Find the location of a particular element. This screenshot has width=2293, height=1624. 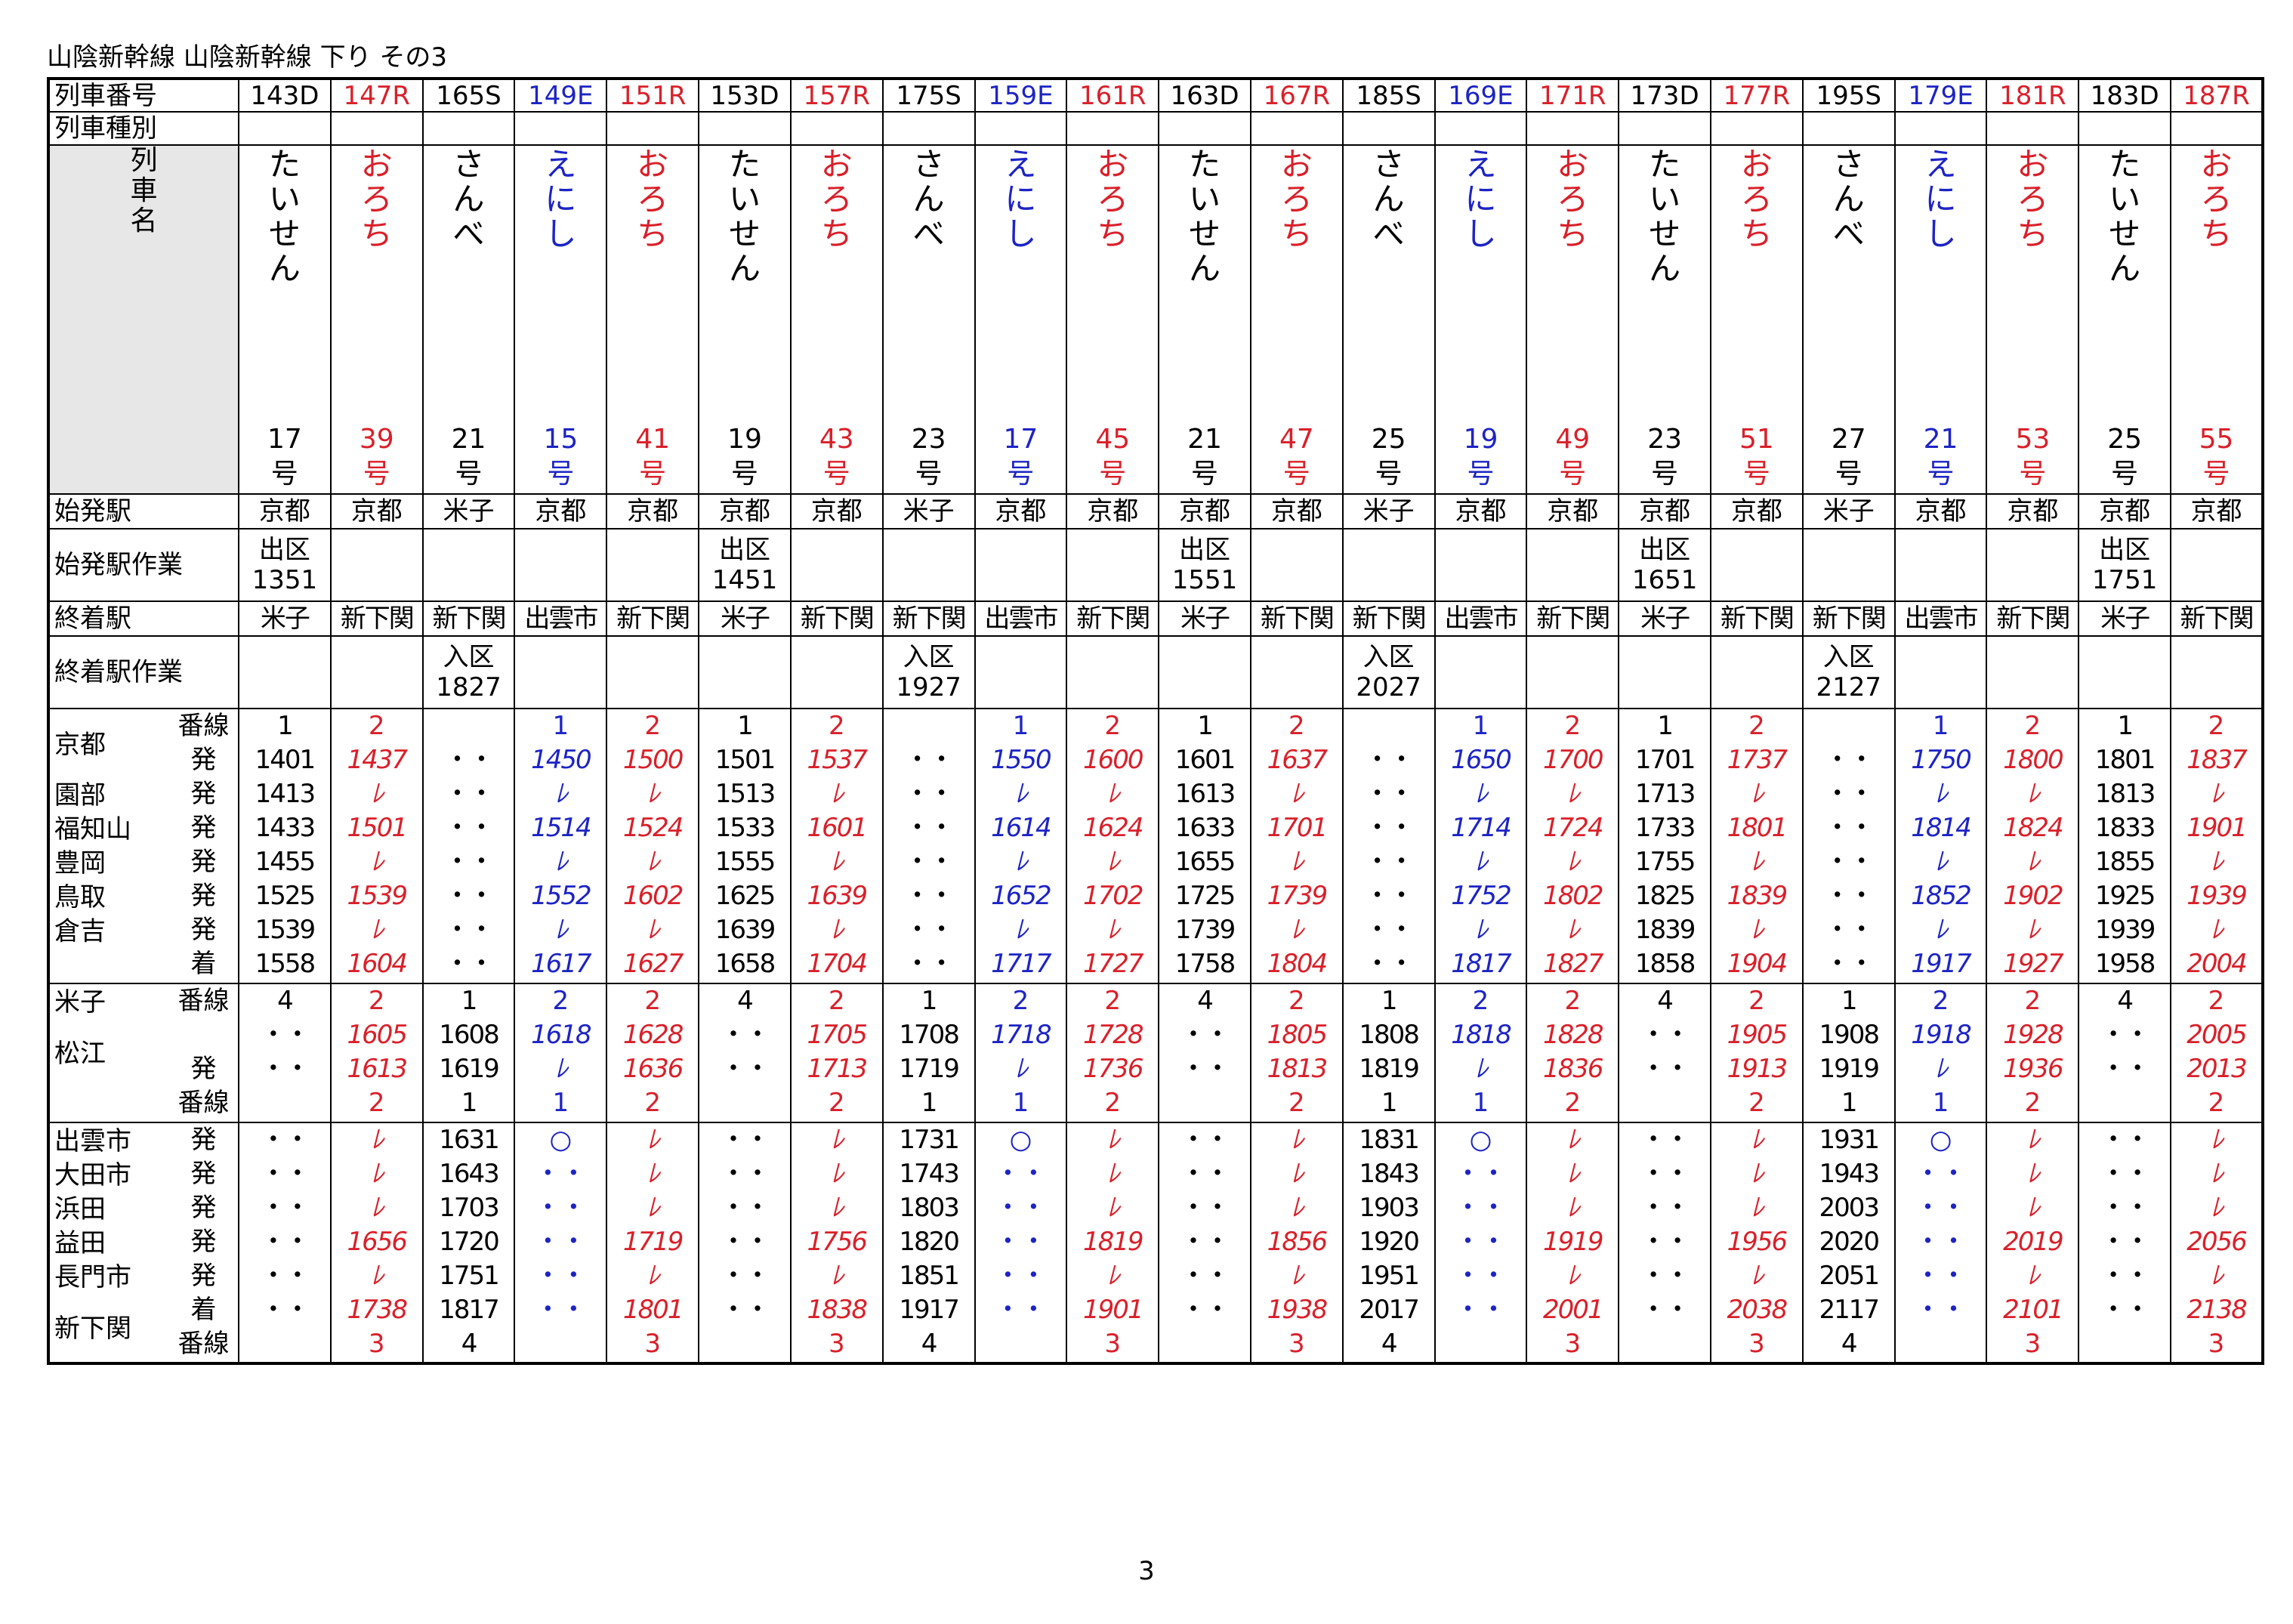

train-times: 2 1737 ﾚ 1801 ﾚ 1839 ﾚ 1904 is located at coordinates (1757, 846).